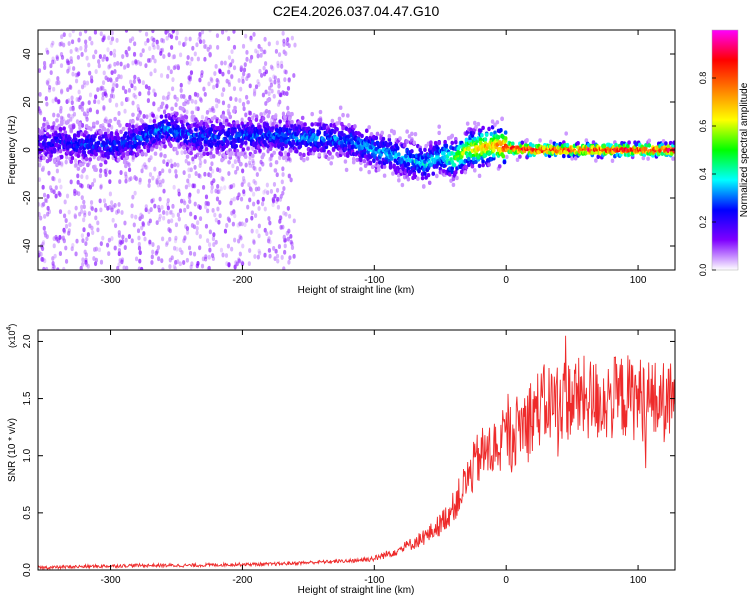 Image resolution: width=750 pixels, height=605 pixels. What do you see at coordinates (27, 512) in the screenshot?
I see `snr-y-tick-label: 0.5` at bounding box center [27, 512].